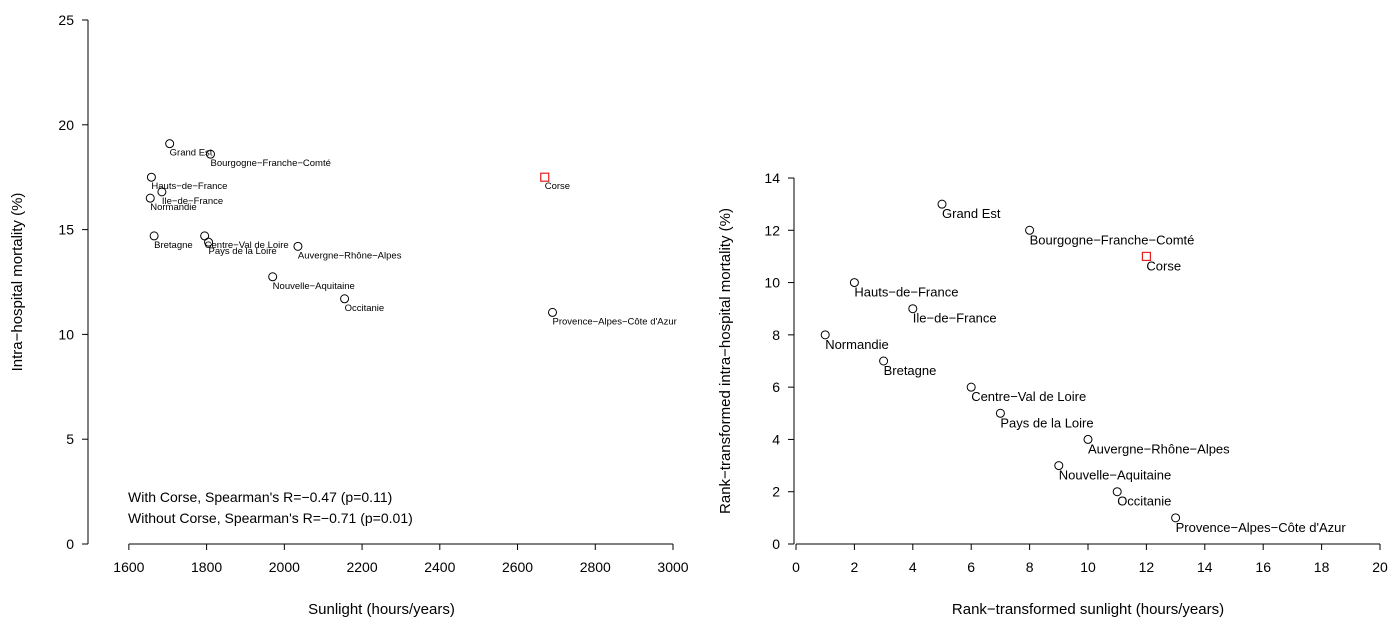 This screenshot has width=1391, height=624. I want to click on left-point-label: Auvergne−Rhône−Alpes, so click(350, 255).